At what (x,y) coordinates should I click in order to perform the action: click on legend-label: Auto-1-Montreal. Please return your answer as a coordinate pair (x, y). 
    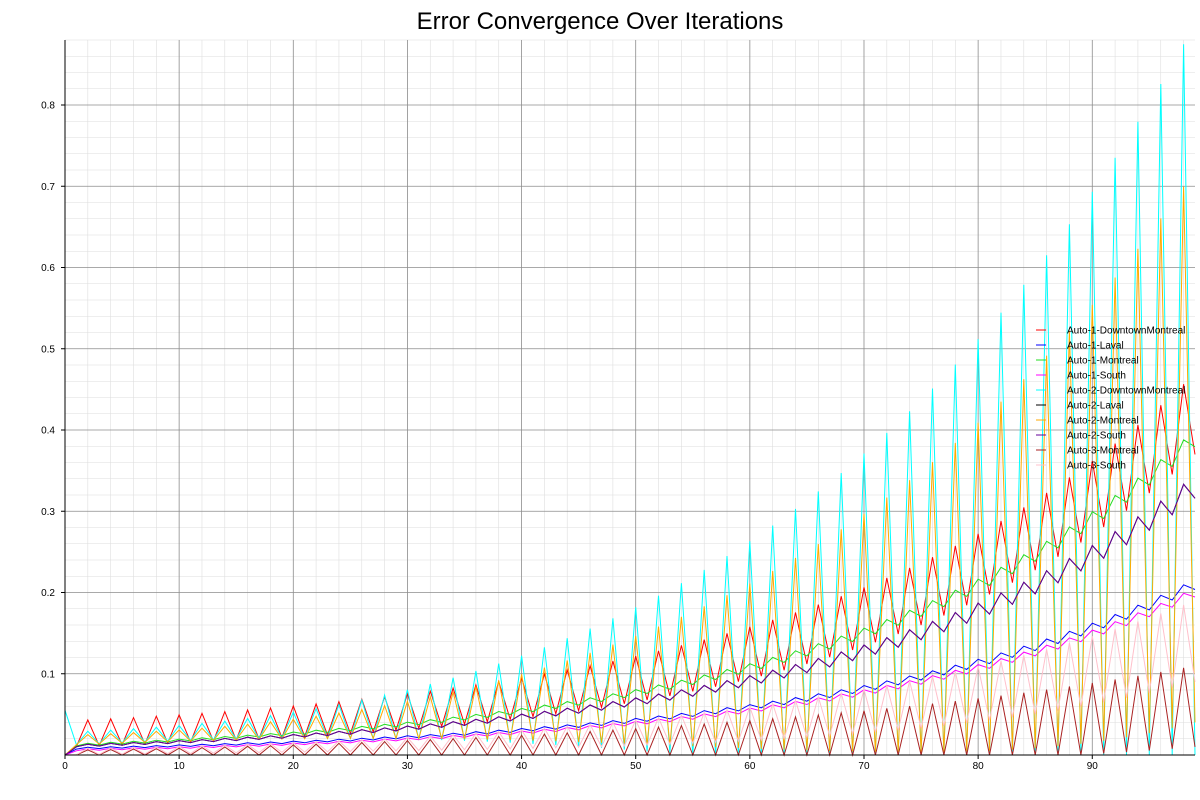
    Looking at the image, I should click on (1103, 361).